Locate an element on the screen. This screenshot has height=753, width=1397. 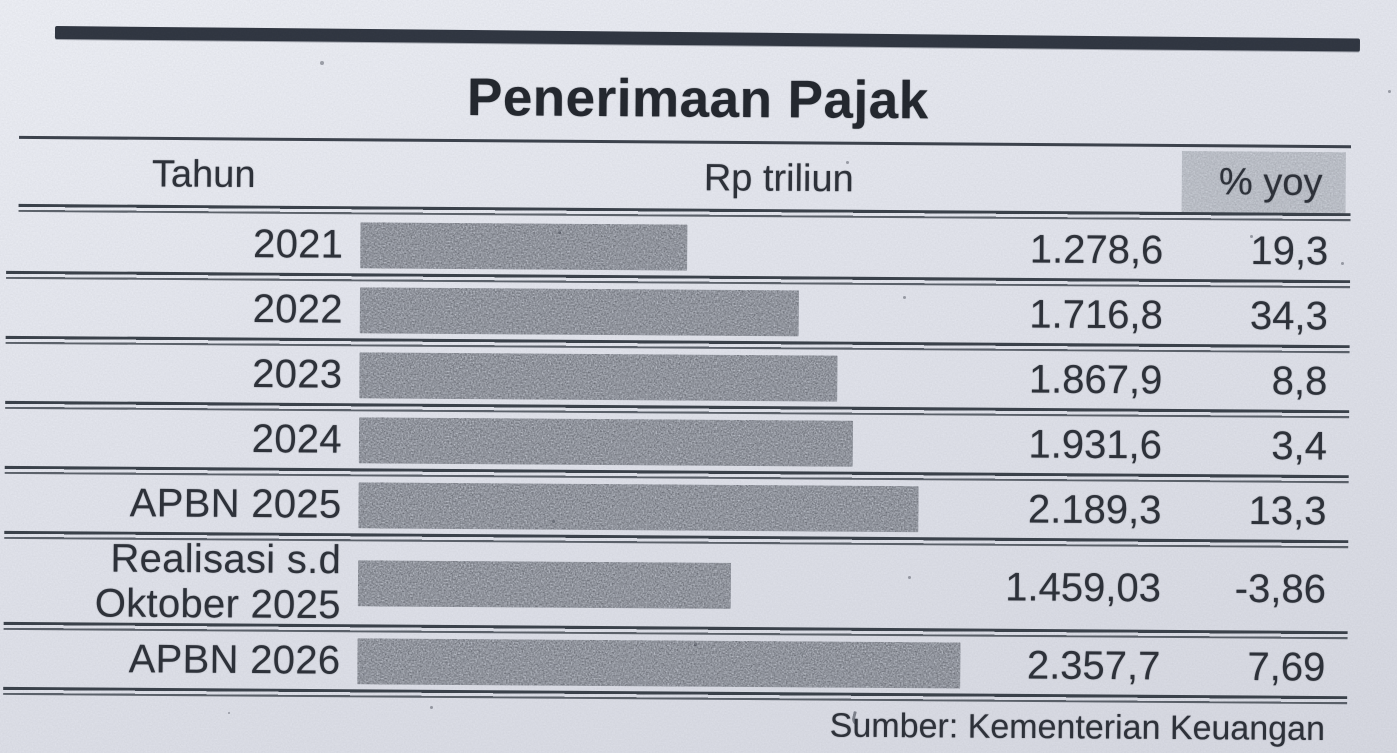
yoy-value: 13,3 is located at coordinates (1287, 511).